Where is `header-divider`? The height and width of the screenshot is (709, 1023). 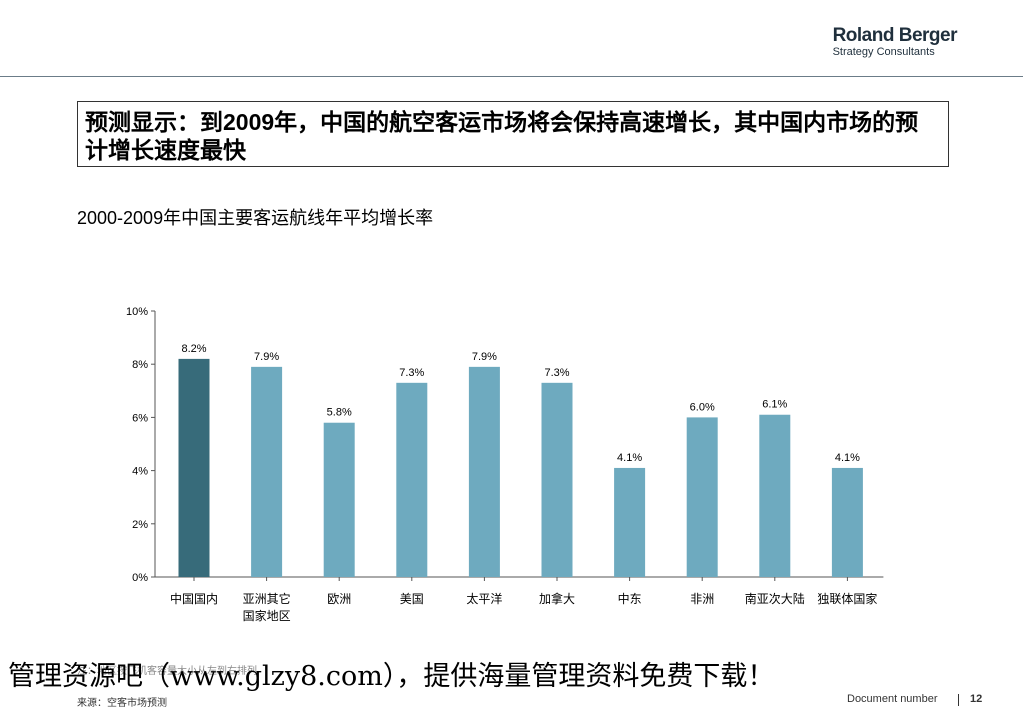 header-divider is located at coordinates (511, 76).